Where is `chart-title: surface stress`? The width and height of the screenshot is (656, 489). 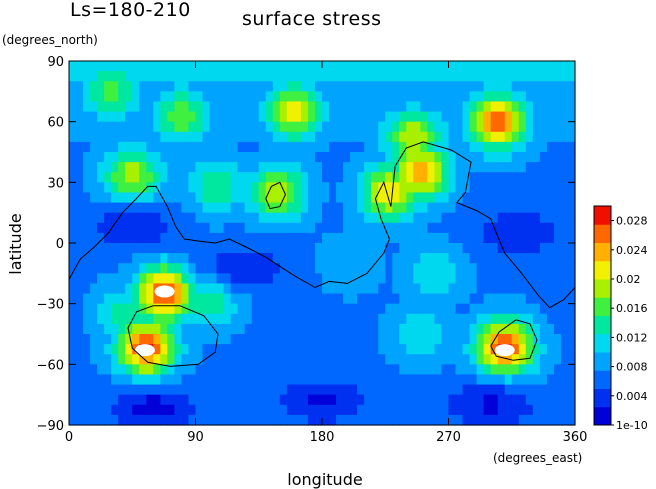 chart-title: surface stress is located at coordinates (312, 19).